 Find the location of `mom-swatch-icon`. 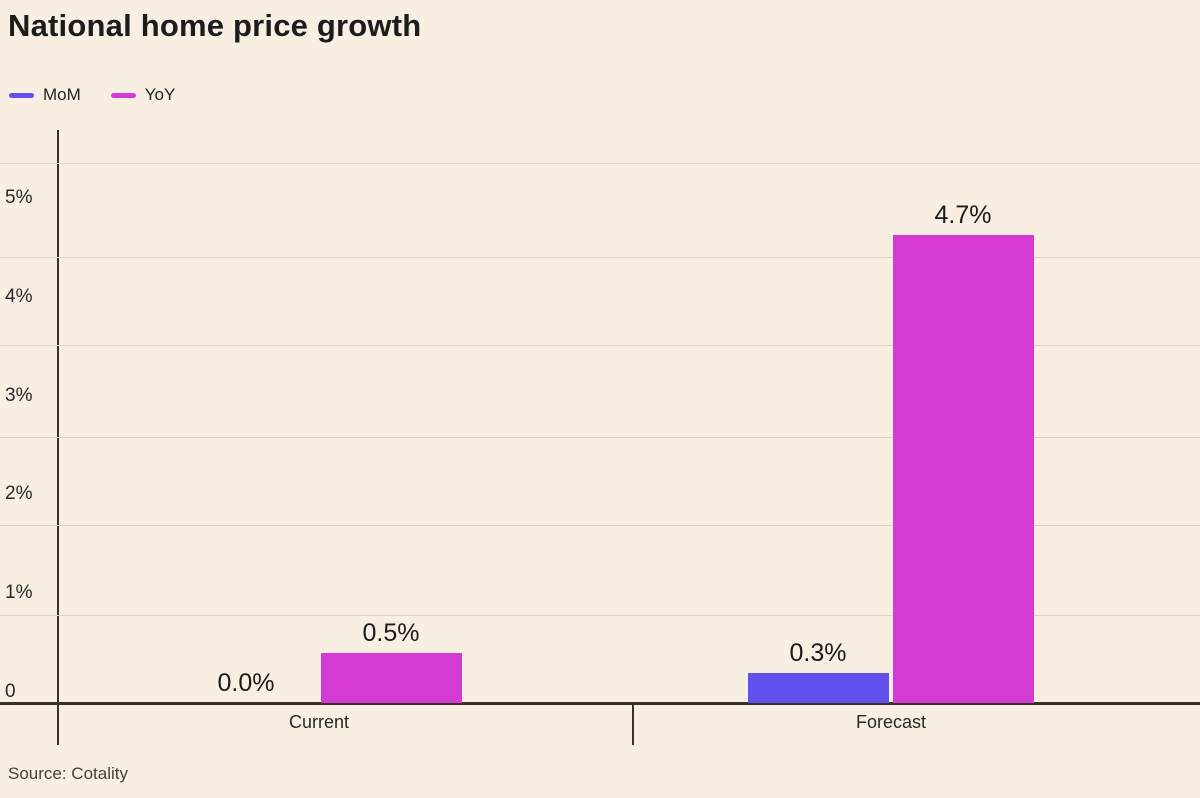

mom-swatch-icon is located at coordinates (21, 95).